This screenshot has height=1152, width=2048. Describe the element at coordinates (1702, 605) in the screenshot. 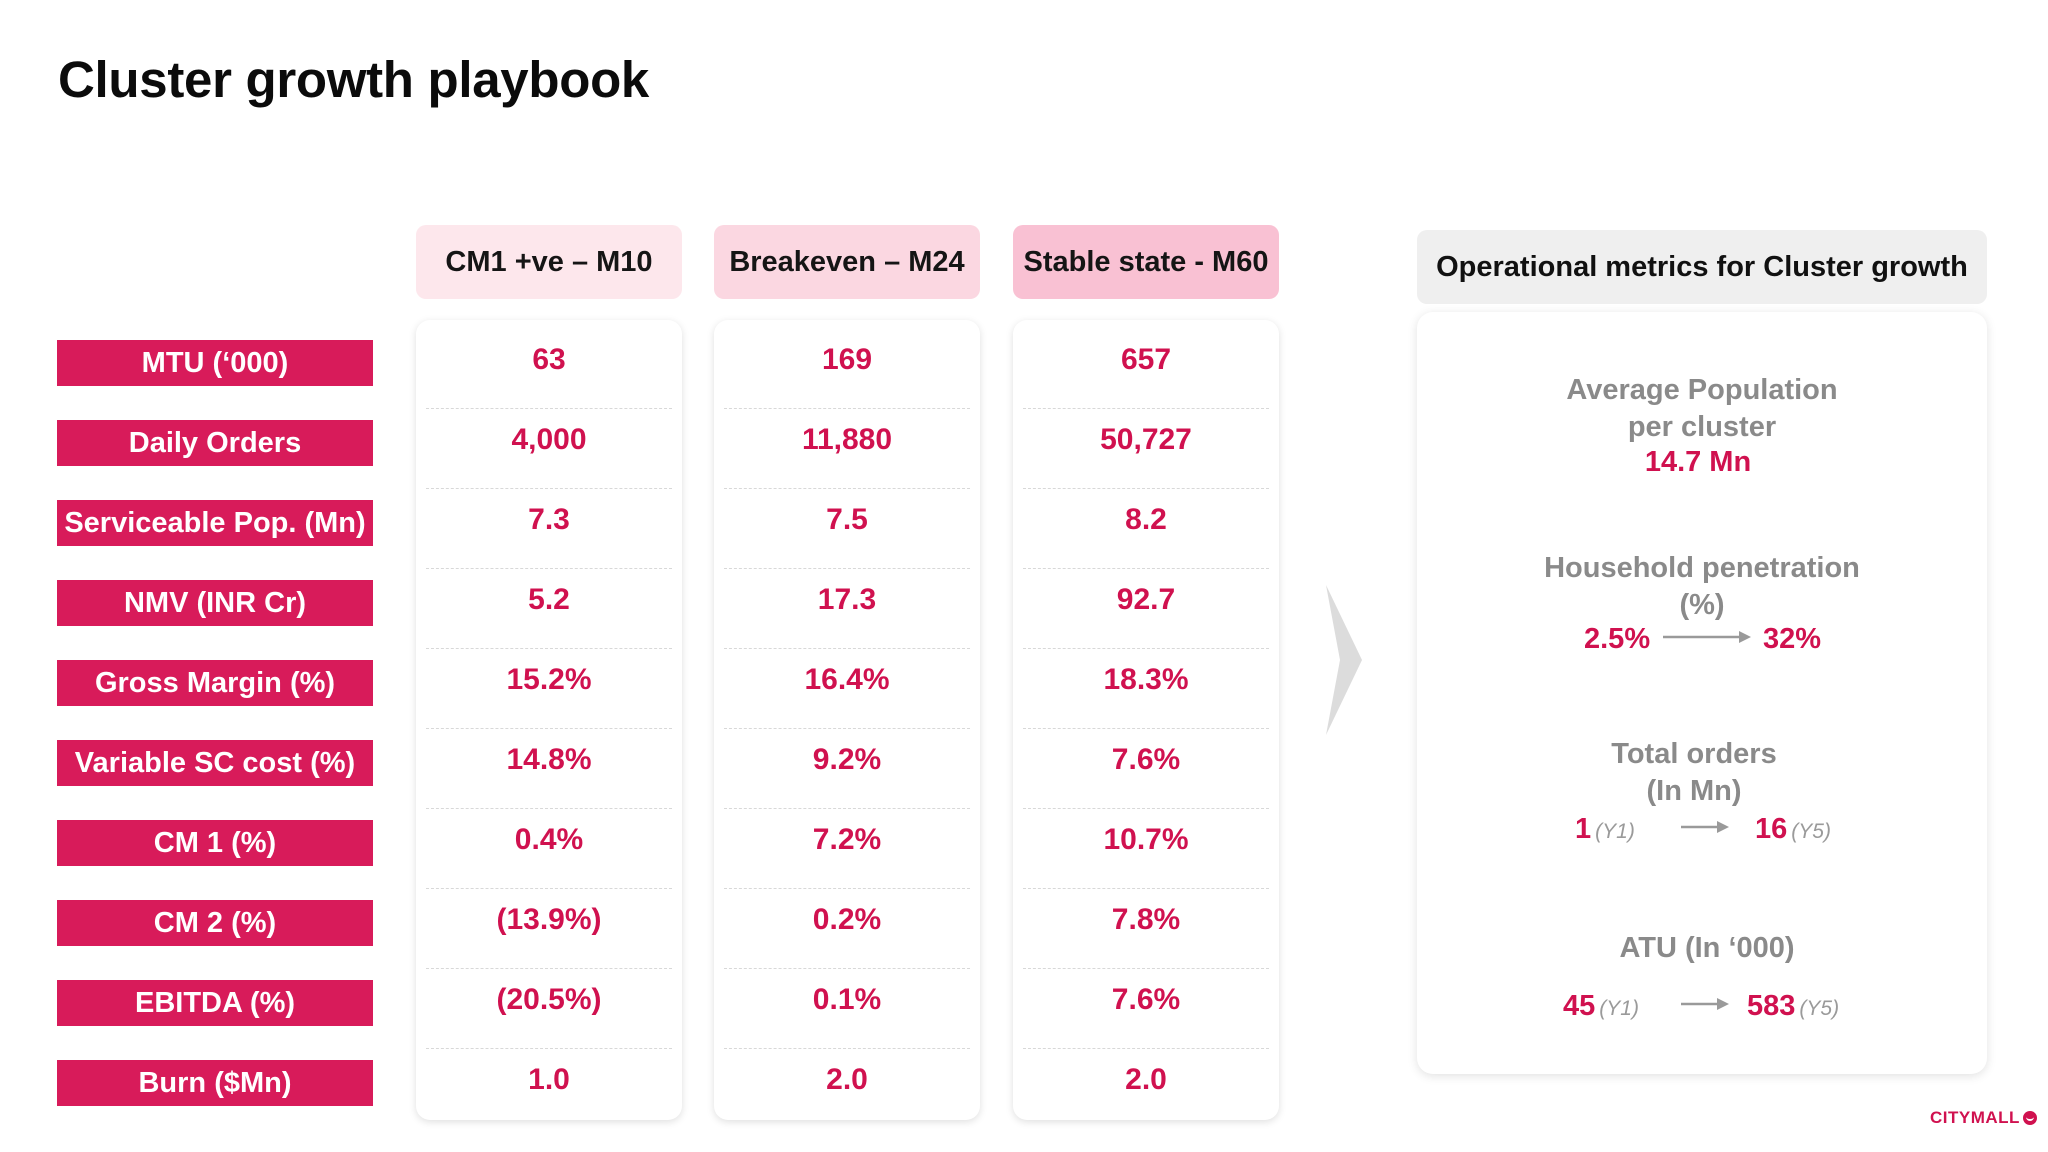

I see `household-penetration-label-line2: (%)` at that location.